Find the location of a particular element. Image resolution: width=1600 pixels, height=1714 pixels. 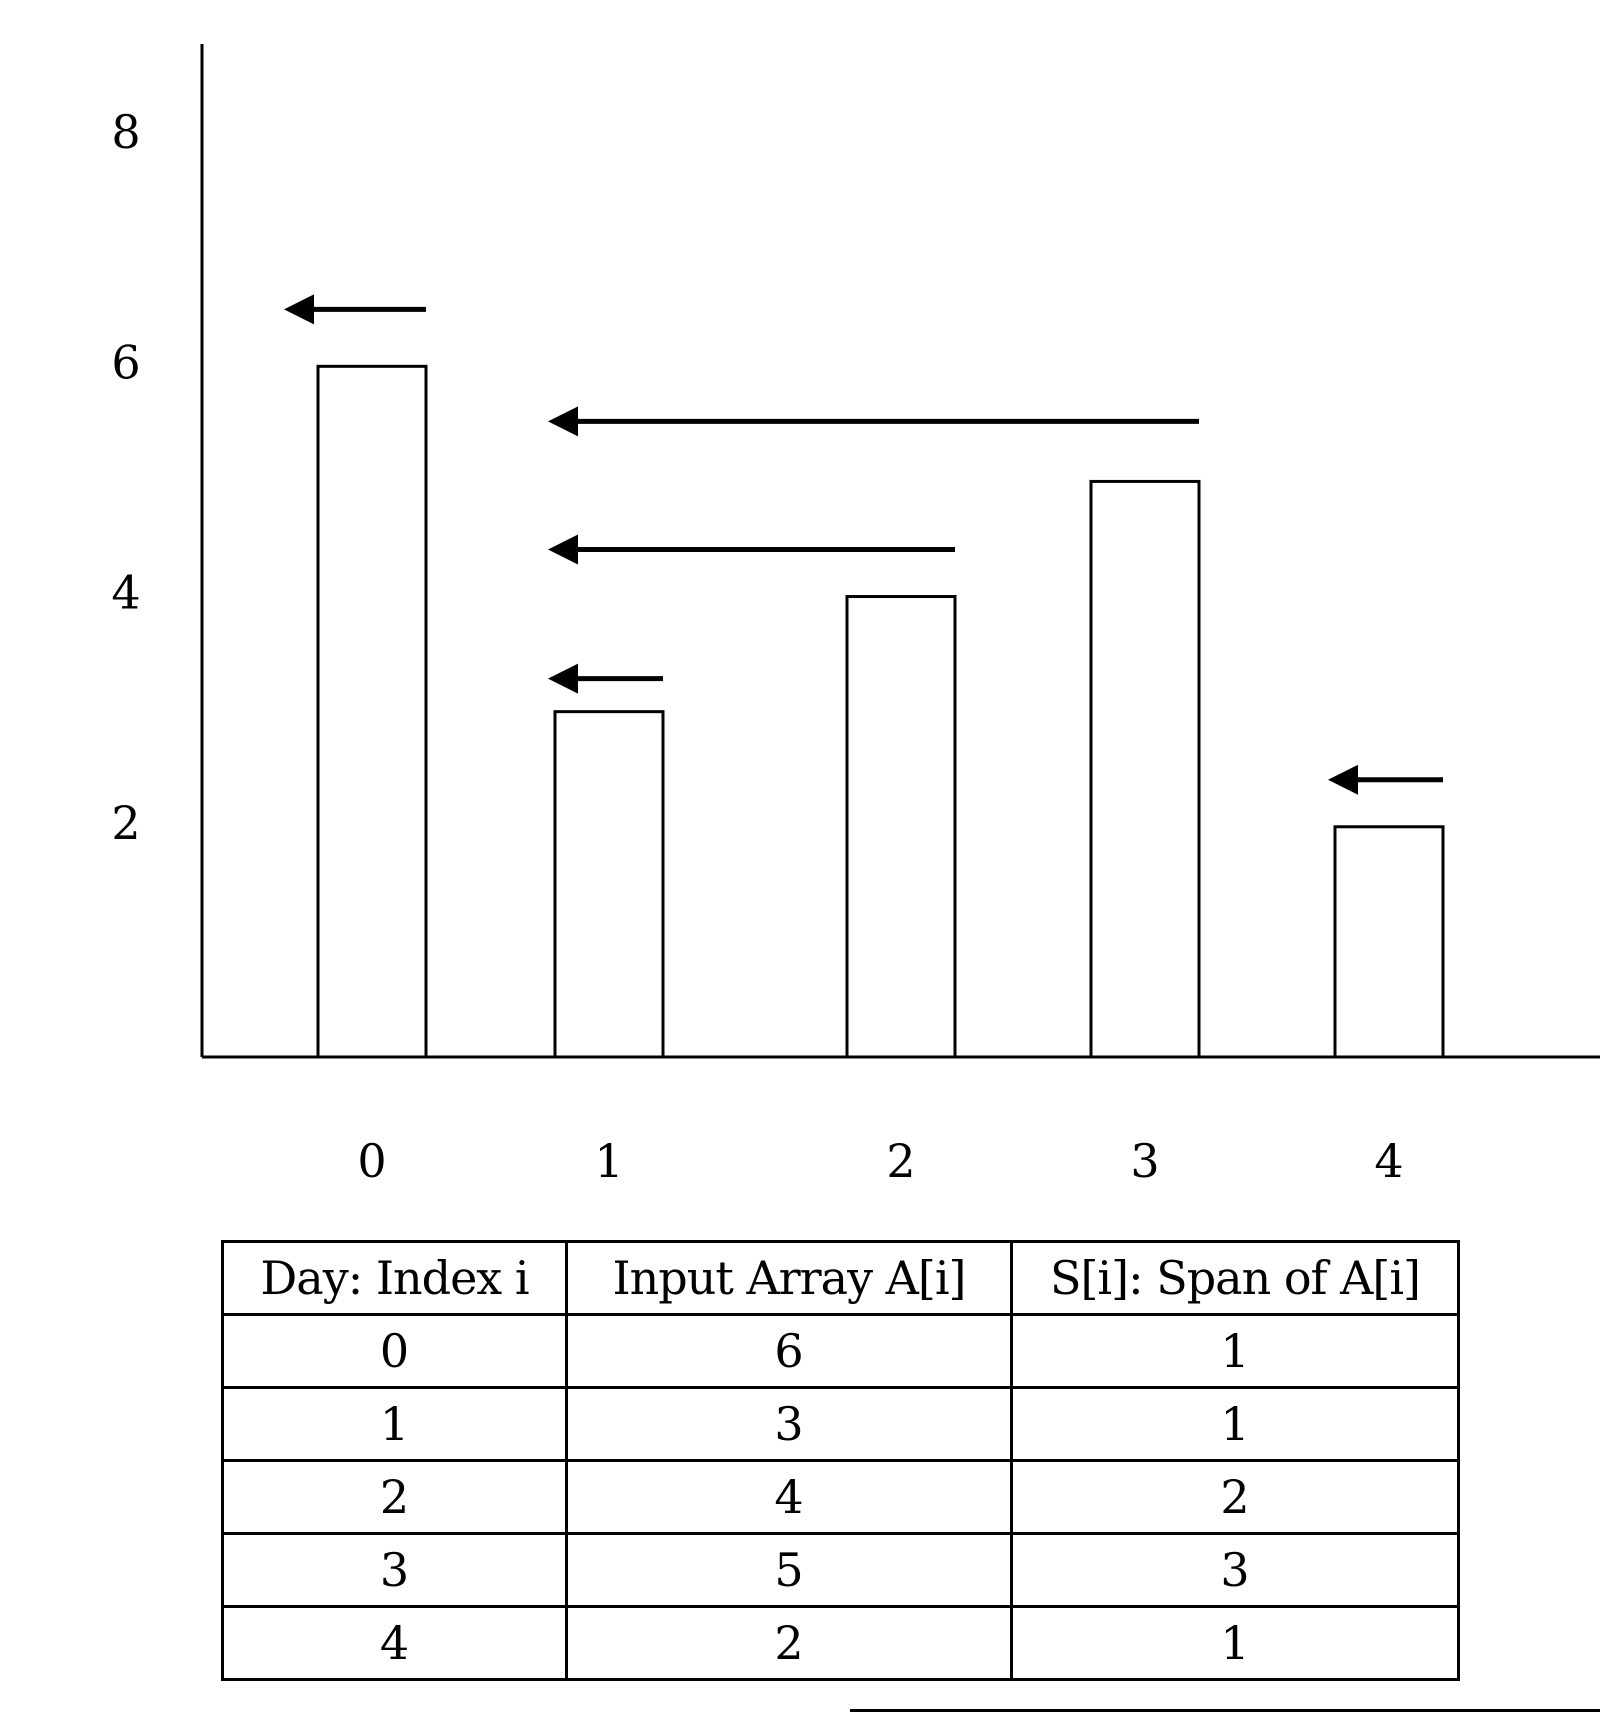

x-tick-label: 3 is located at coordinates (1144, 1161).